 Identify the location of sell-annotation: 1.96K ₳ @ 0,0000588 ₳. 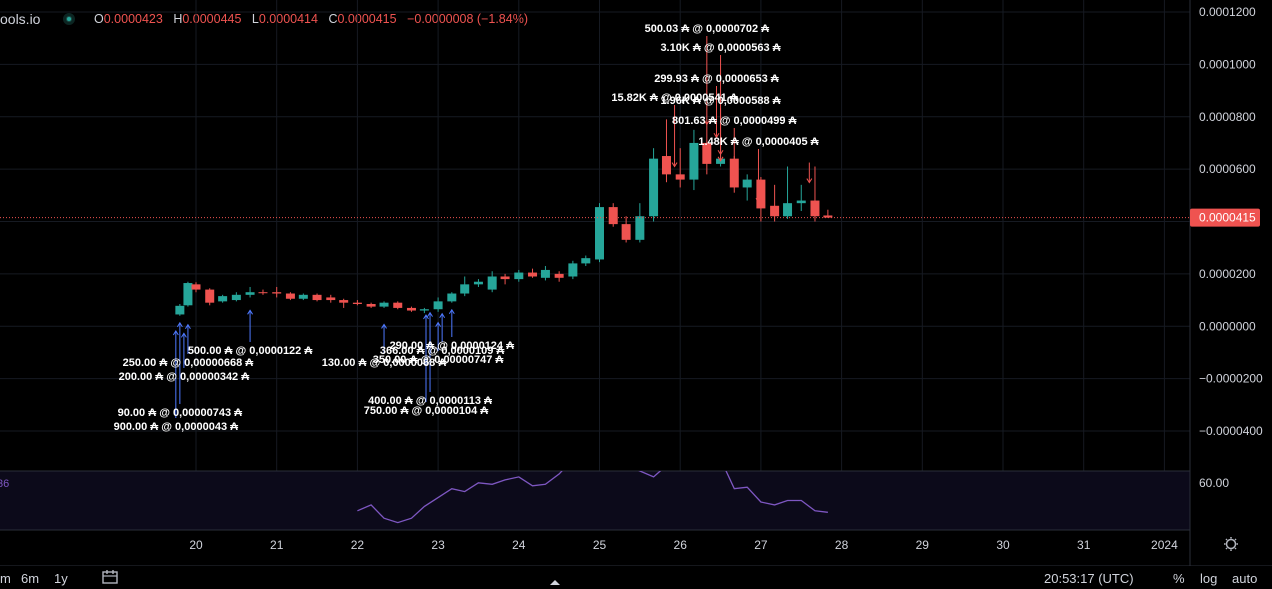
(720, 125).